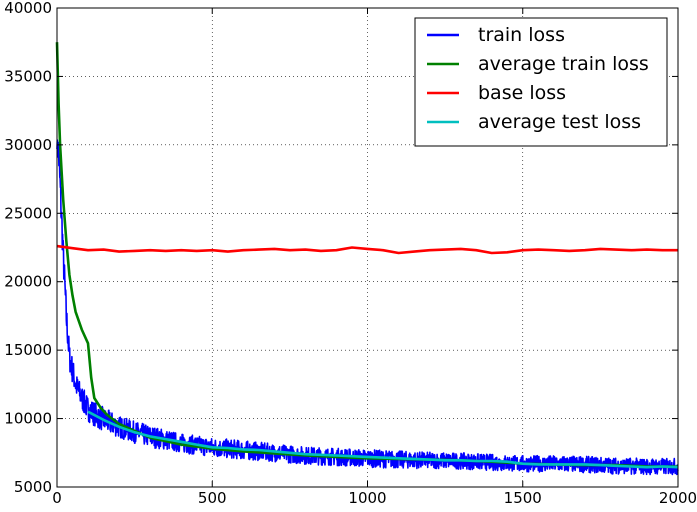 This screenshot has width=697, height=512. Describe the element at coordinates (28, 350) in the screenshot. I see `y-tick-label: 15000` at that location.